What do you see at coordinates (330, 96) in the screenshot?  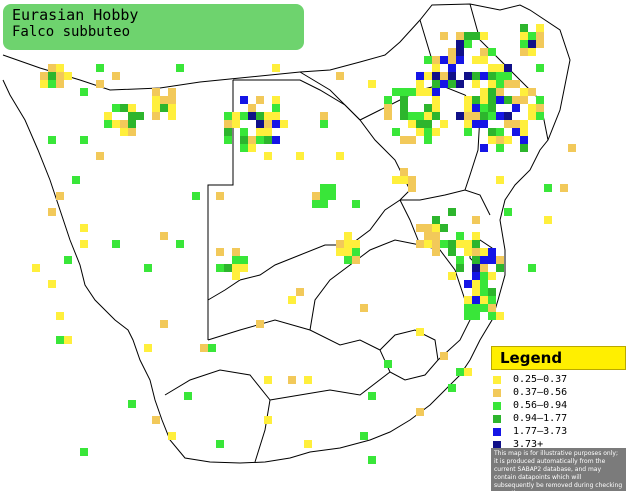 I see `border-zambia` at bounding box center [330, 96].